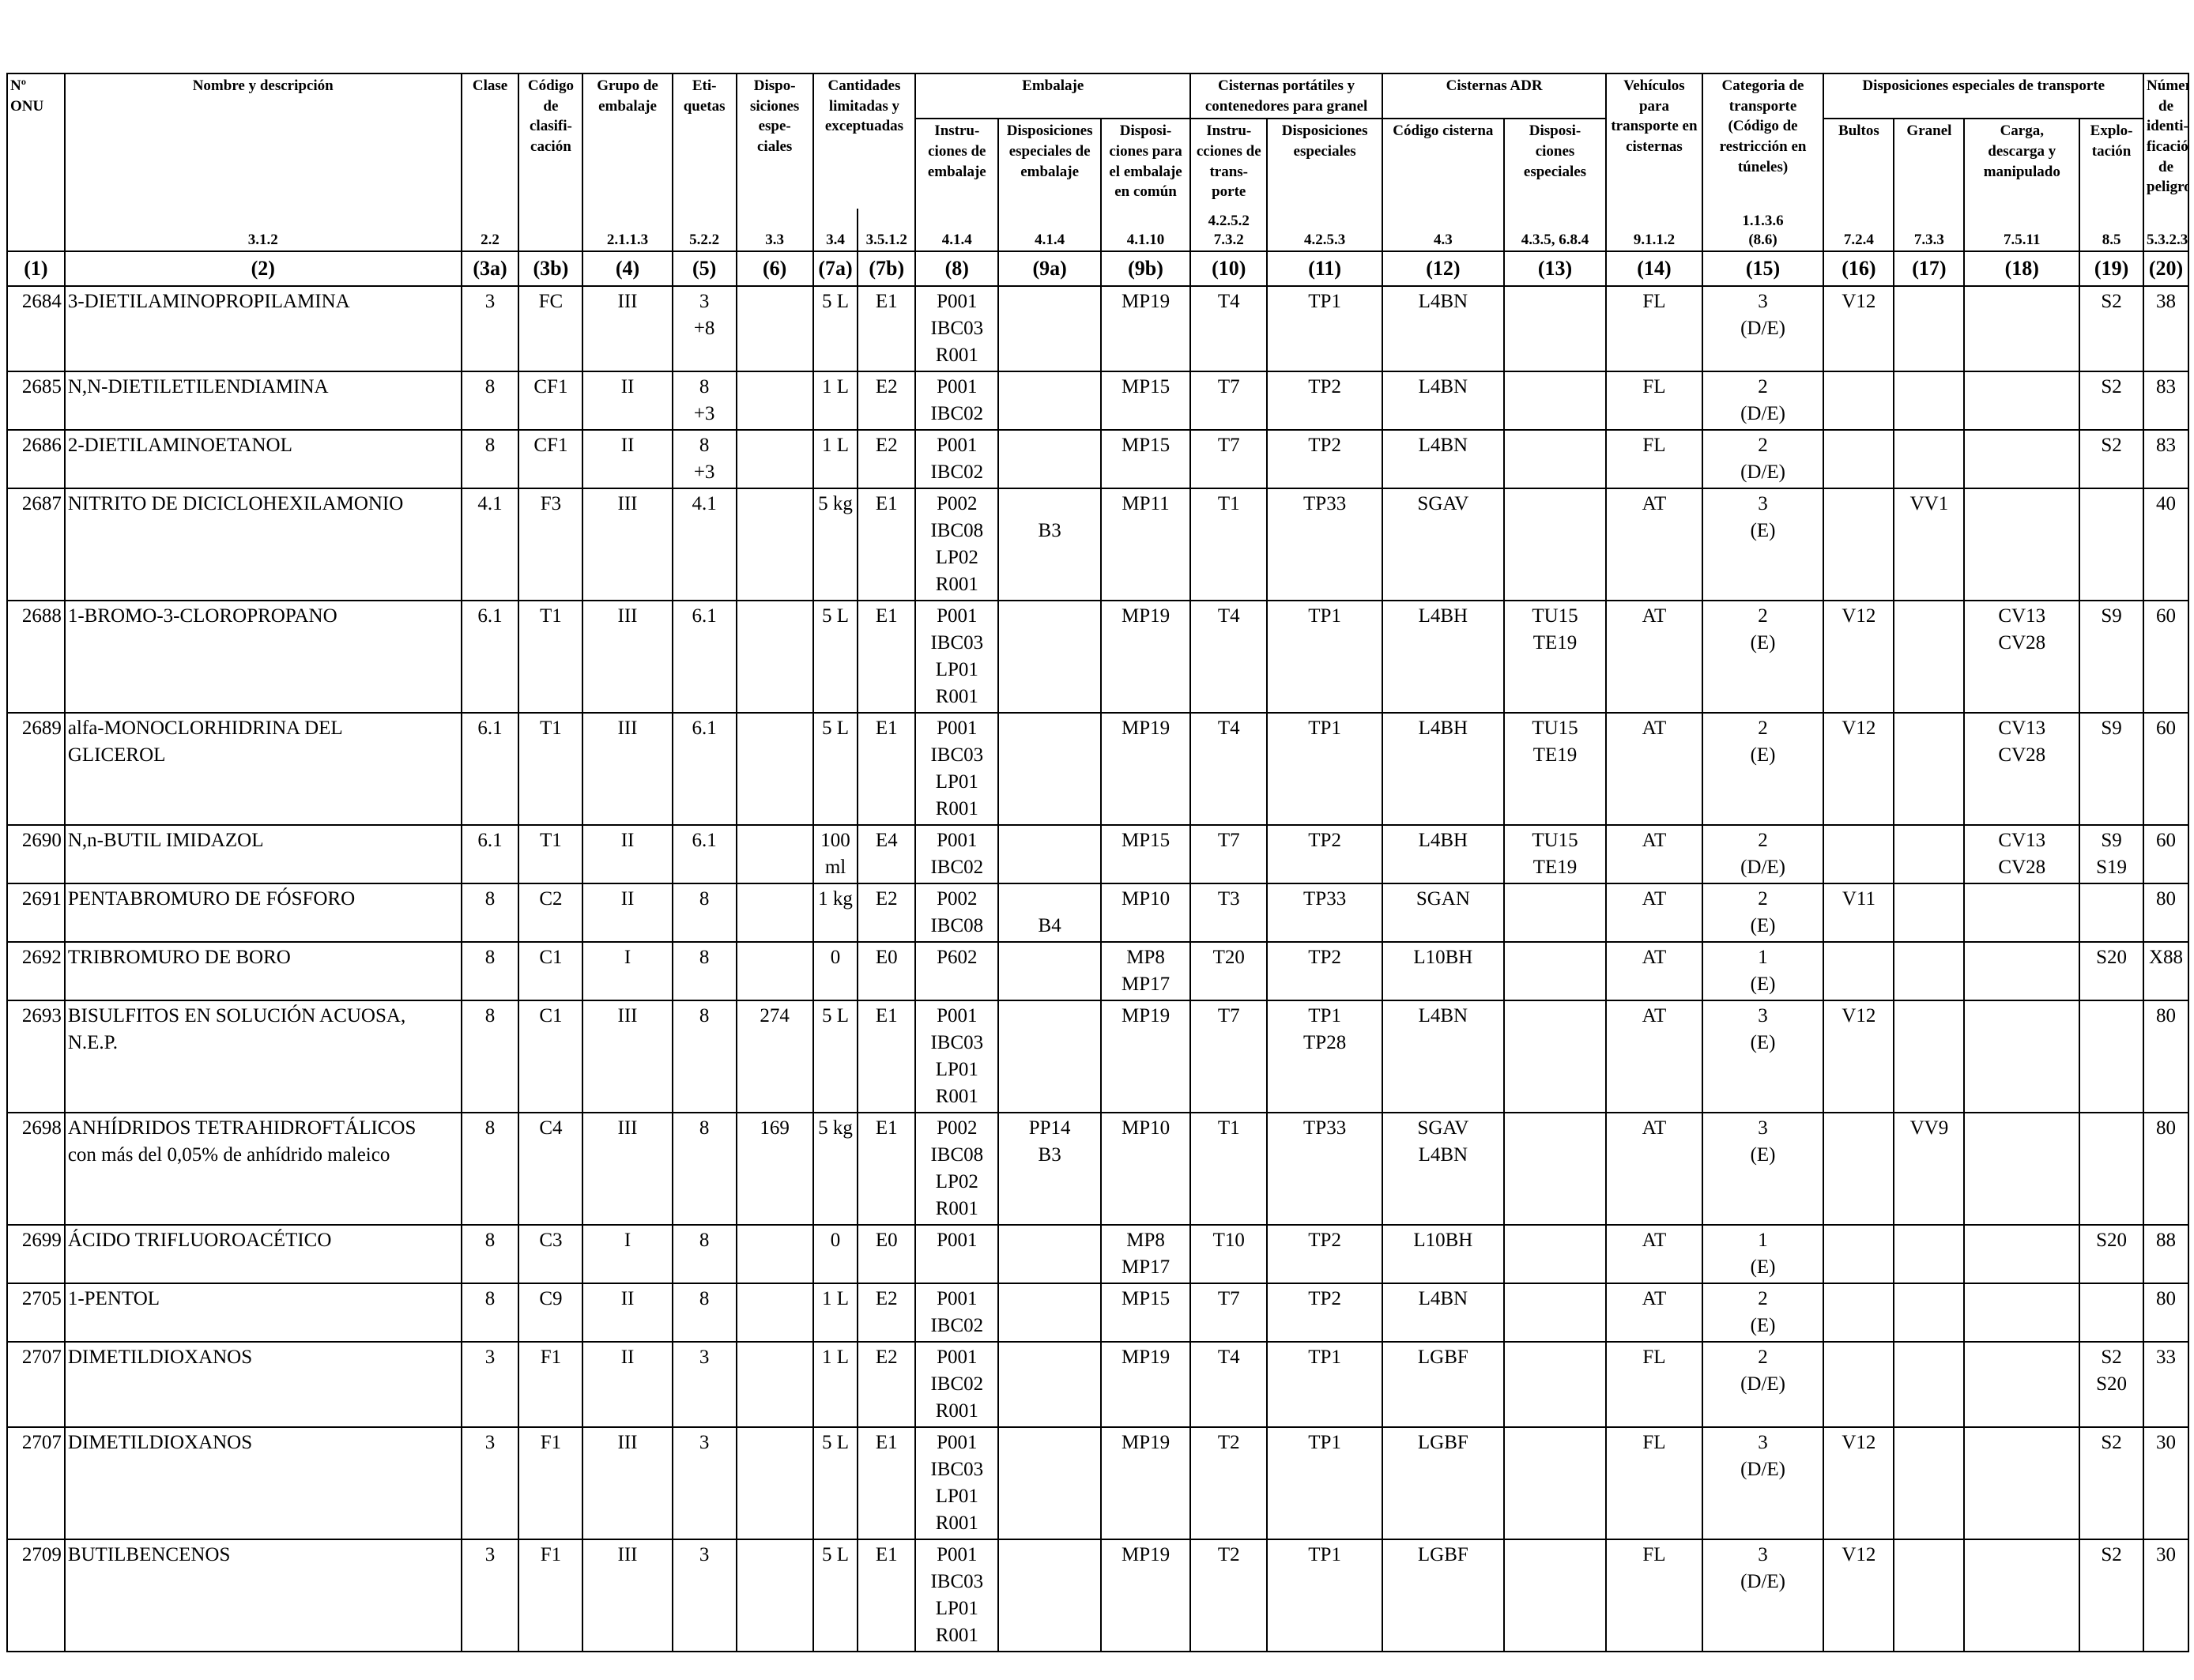 The image size is (2194, 1680). I want to click on un-number-cell: 2693, so click(36, 1057).